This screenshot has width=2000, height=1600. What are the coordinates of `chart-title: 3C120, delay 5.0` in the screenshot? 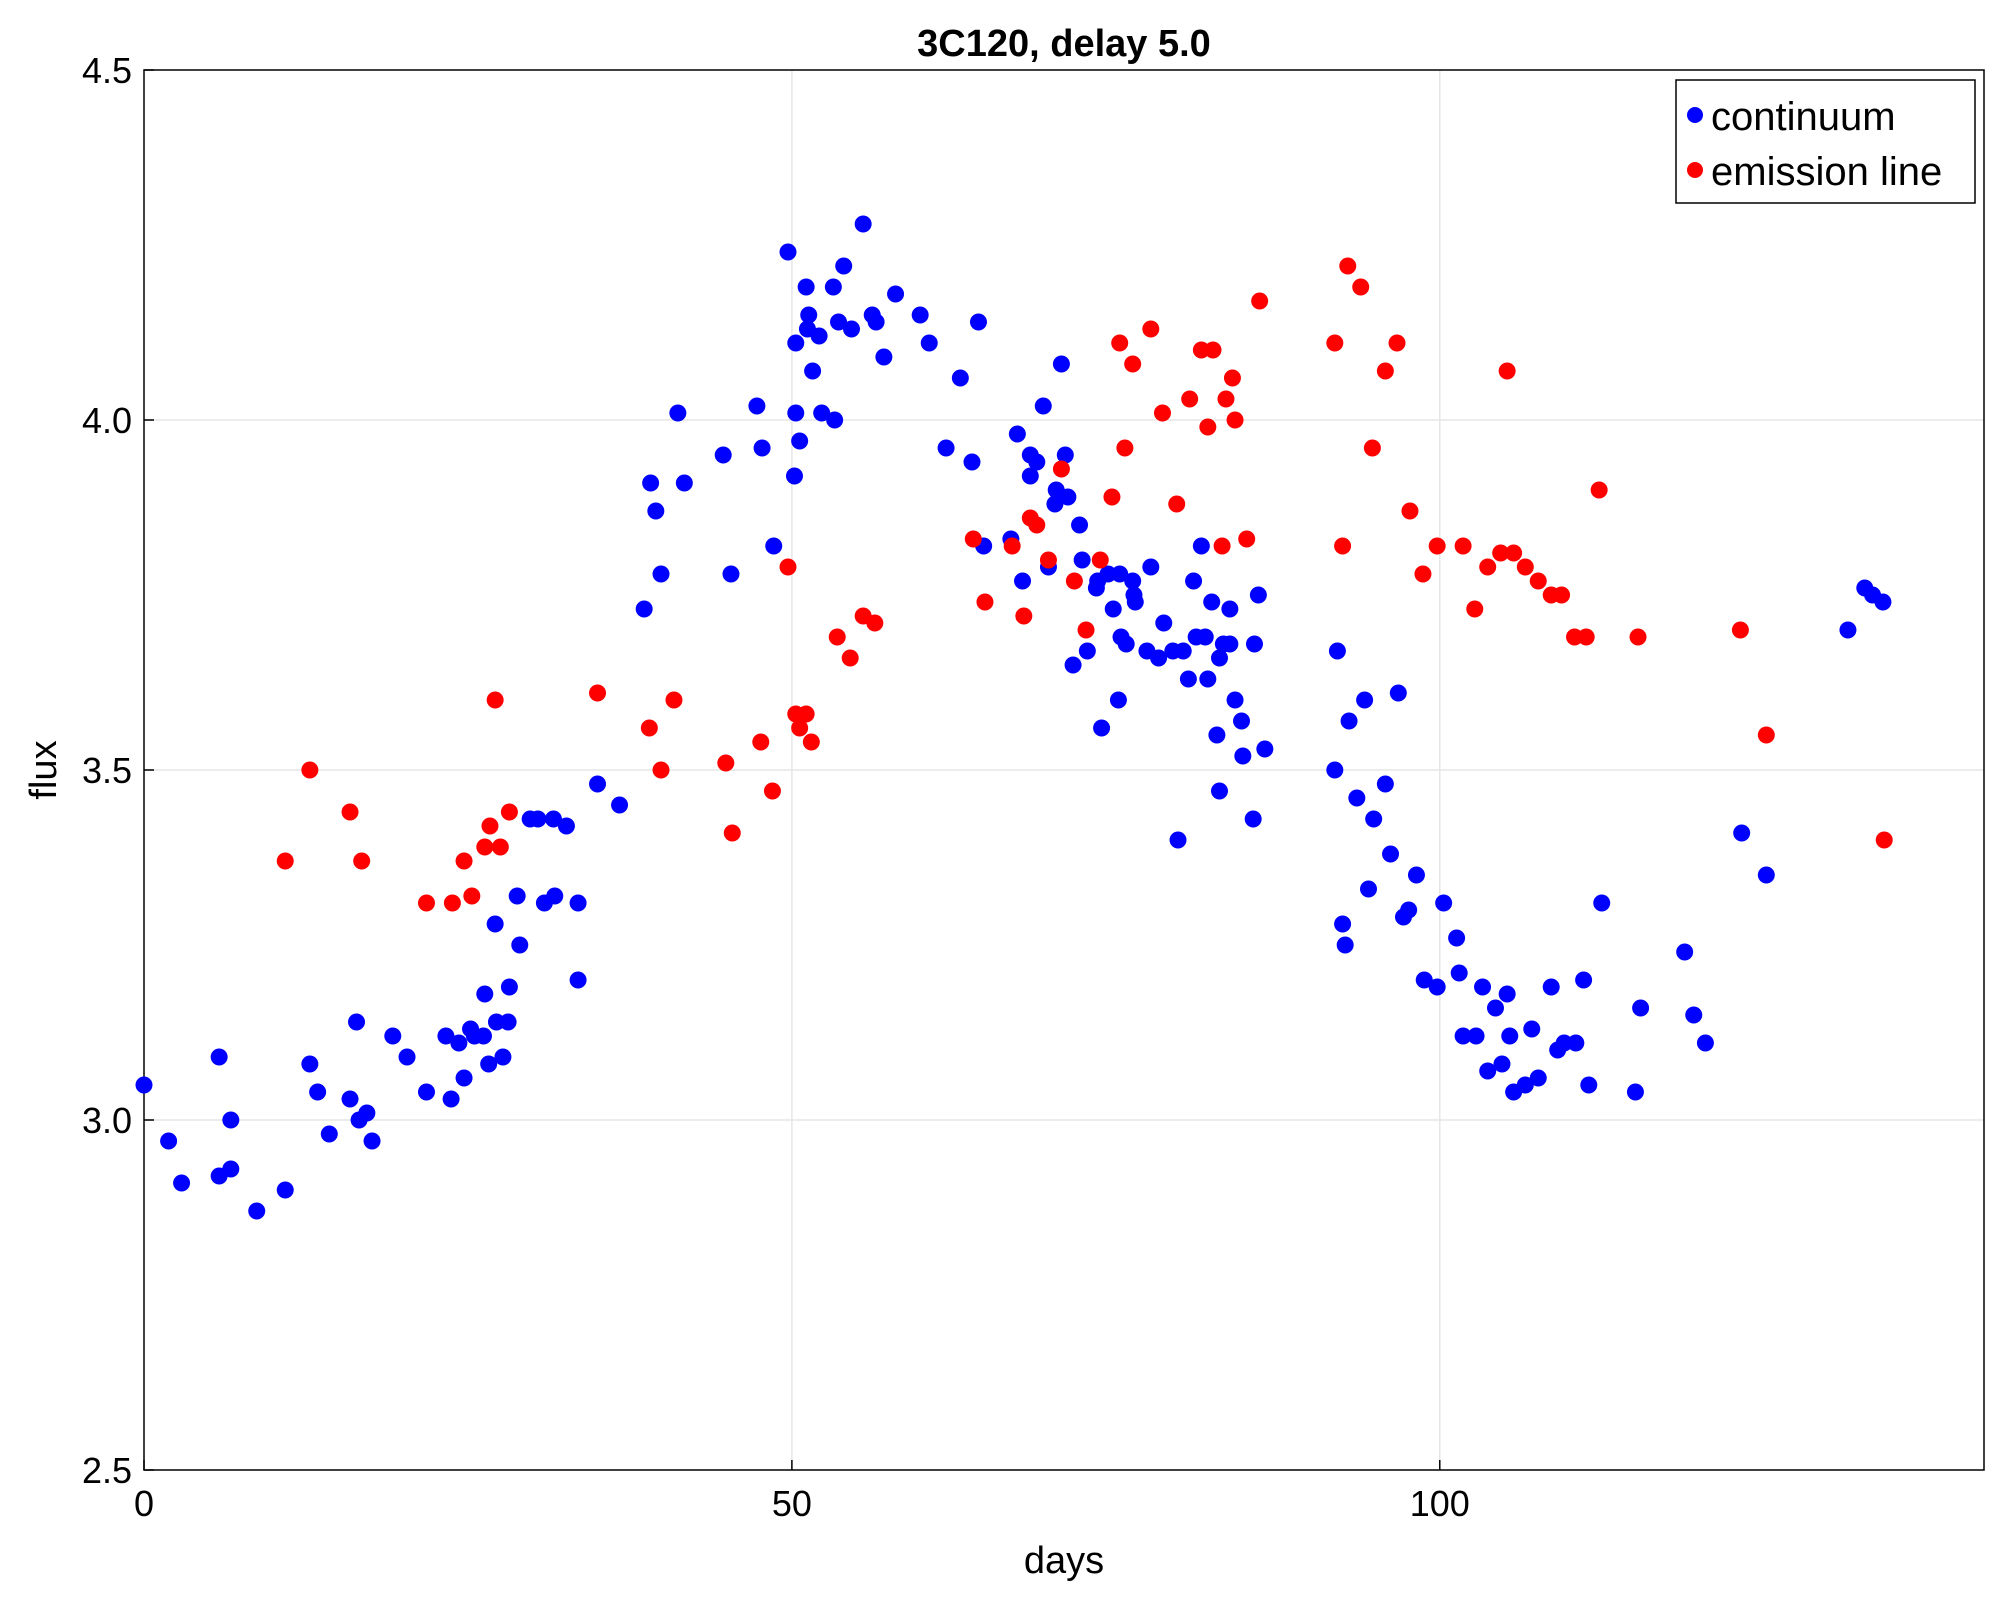 It's located at (1064, 44).